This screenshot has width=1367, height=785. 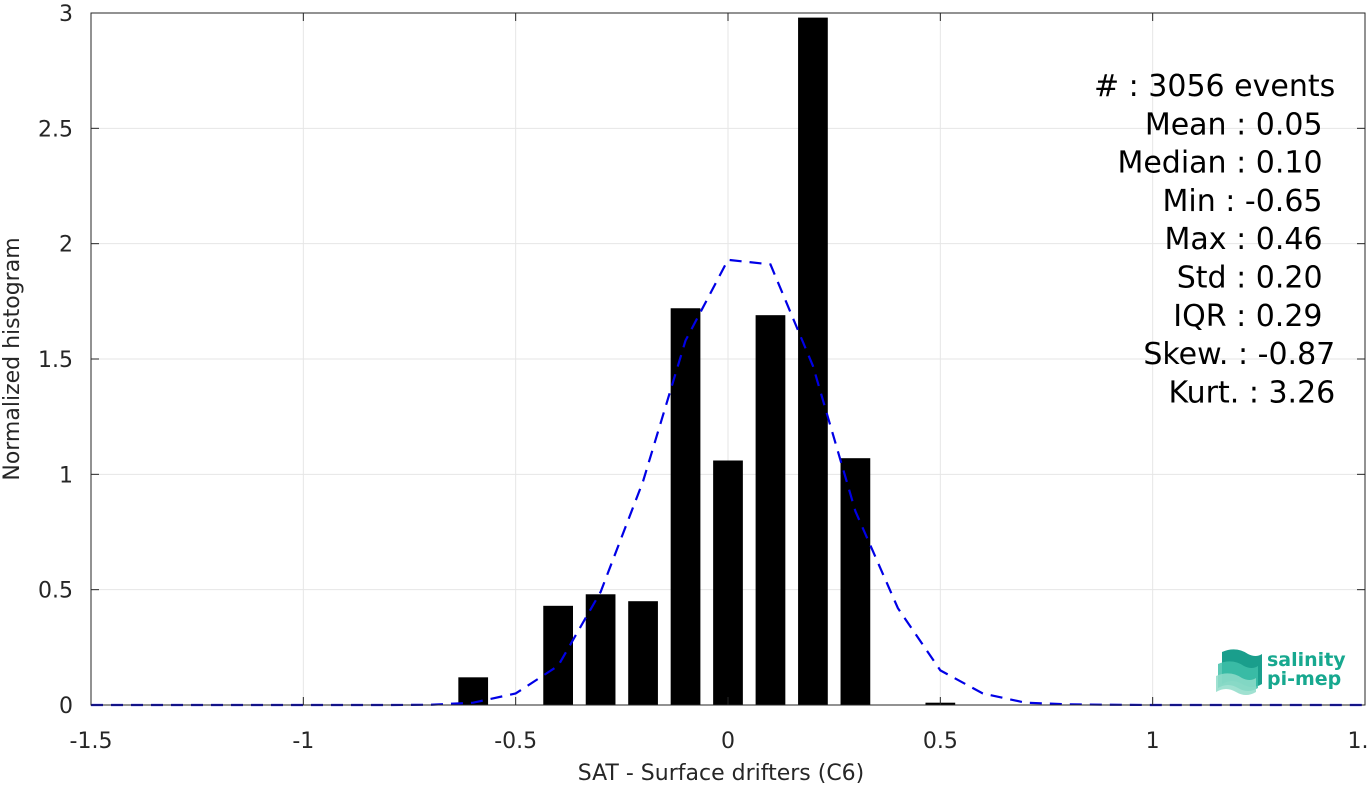 I want to click on logo-wave-icon, so click(x=1239, y=672).